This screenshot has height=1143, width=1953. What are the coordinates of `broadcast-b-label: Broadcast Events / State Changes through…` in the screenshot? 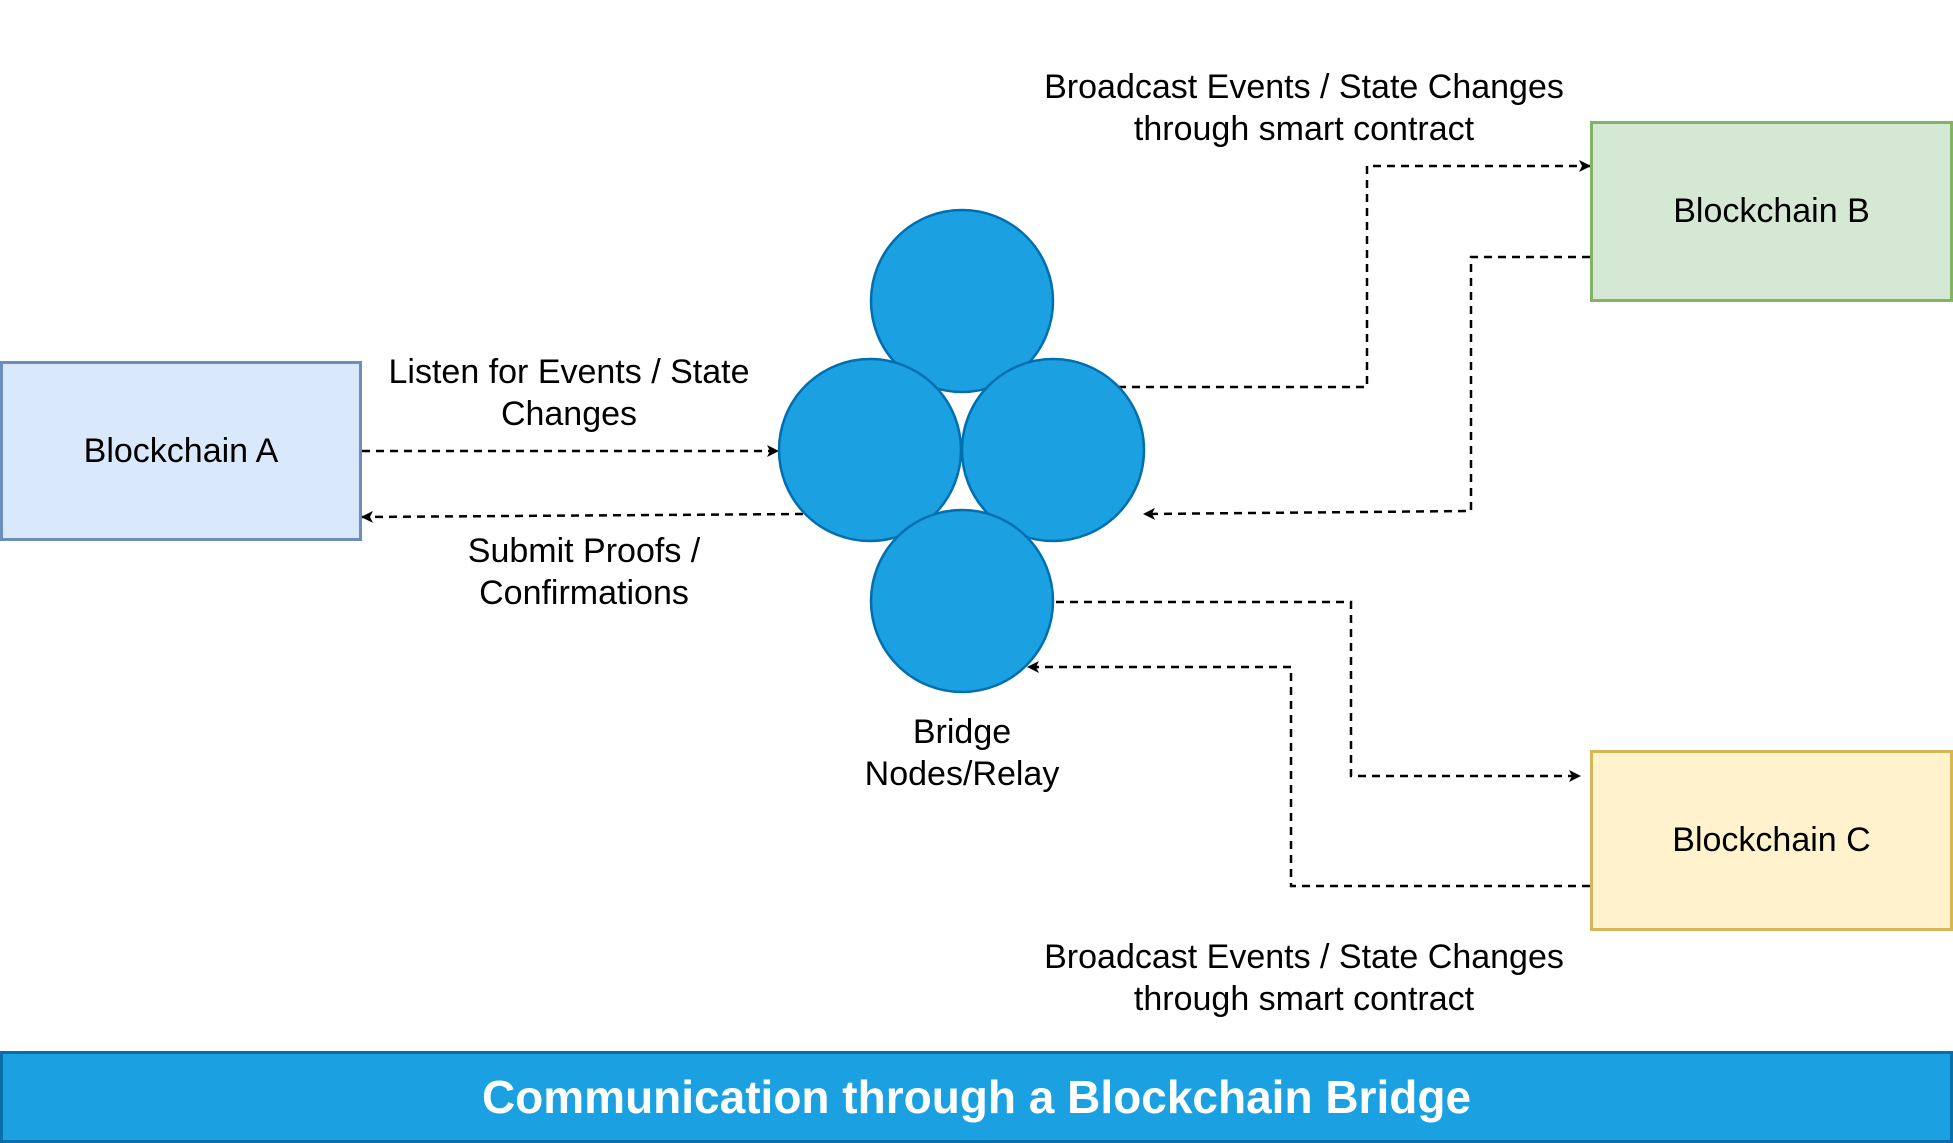 It's located at (1304, 108).